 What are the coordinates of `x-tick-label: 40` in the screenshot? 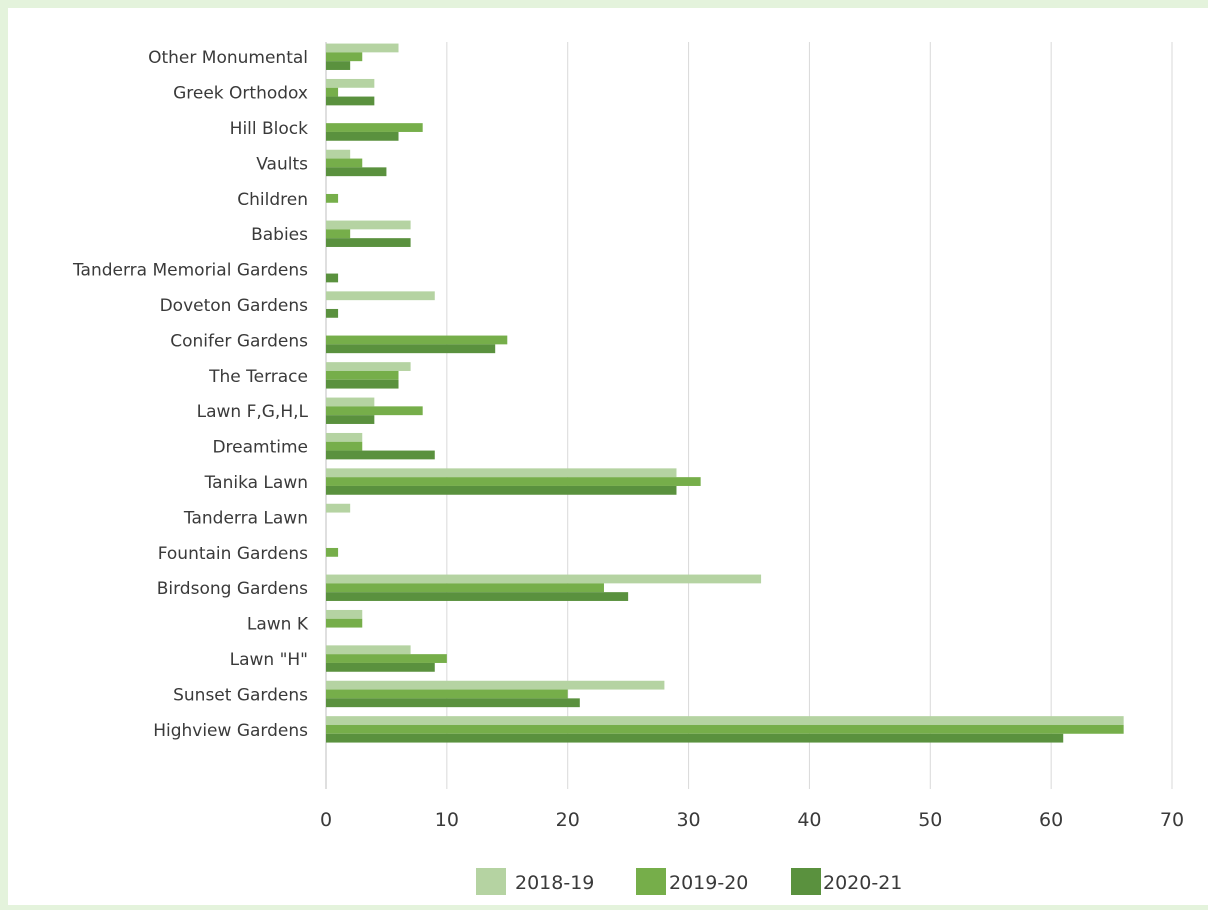 It's located at (809, 820).